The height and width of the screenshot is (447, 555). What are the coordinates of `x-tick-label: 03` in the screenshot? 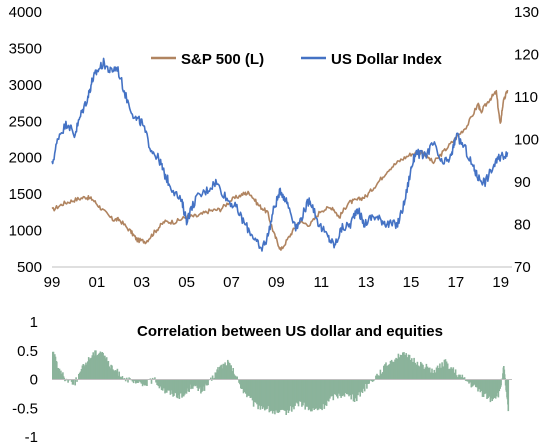 It's located at (141, 282).